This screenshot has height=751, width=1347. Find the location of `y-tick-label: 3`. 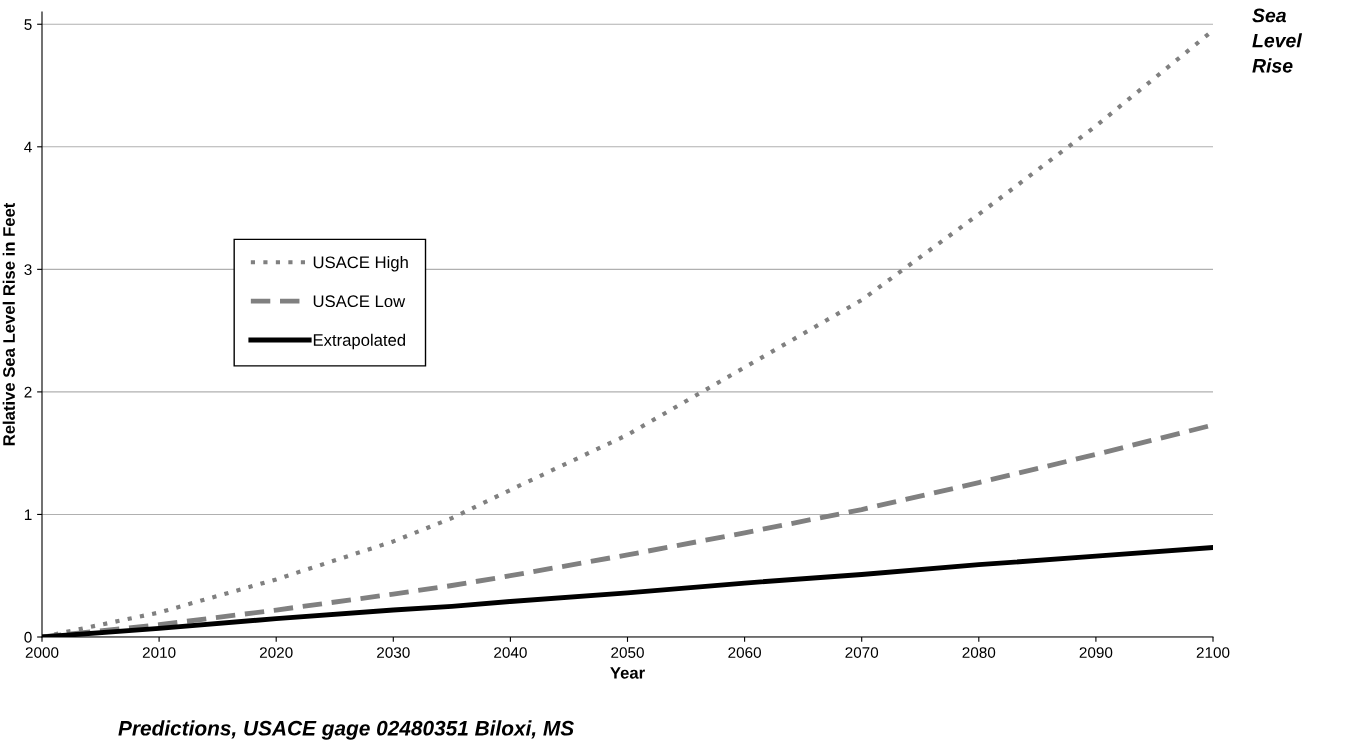

y-tick-label: 3 is located at coordinates (28, 270).